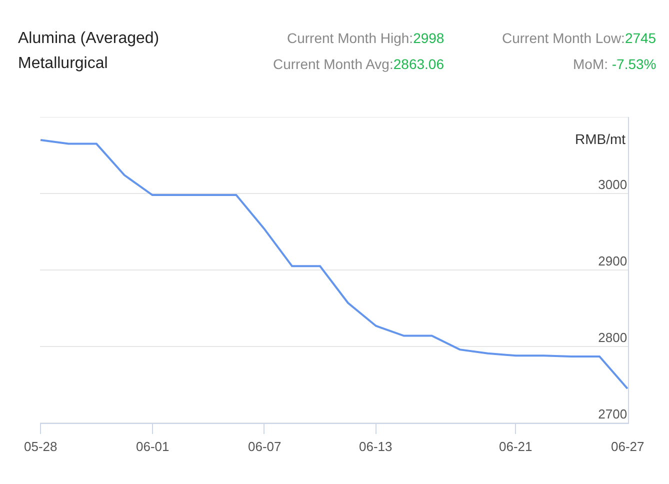 The image size is (669, 484). What do you see at coordinates (41, 446) in the screenshot?
I see `x-tick-label: 05-28` at bounding box center [41, 446].